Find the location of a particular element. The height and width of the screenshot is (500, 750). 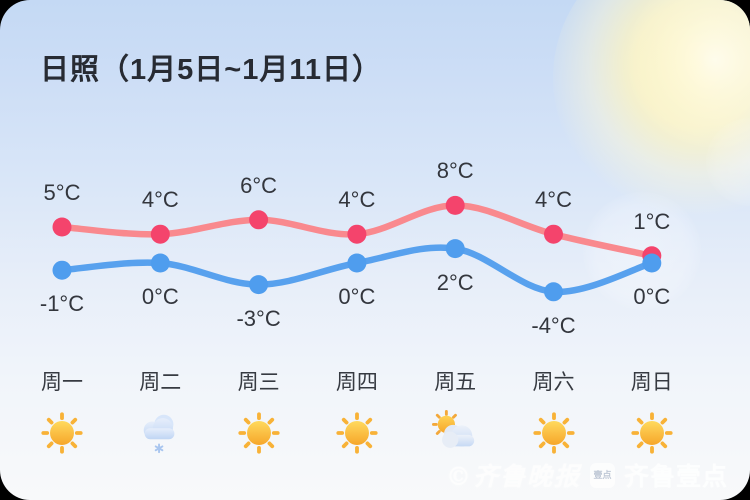

weather-icon-partly-cloudy is located at coordinates (455, 433).